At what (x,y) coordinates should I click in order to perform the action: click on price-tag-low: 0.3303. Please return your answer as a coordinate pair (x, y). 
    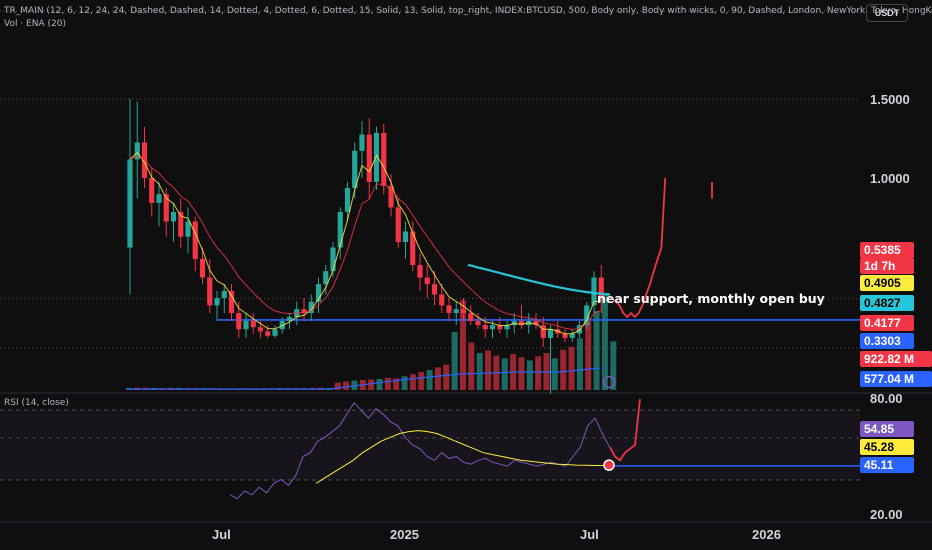
    Looking at the image, I should click on (887, 341).